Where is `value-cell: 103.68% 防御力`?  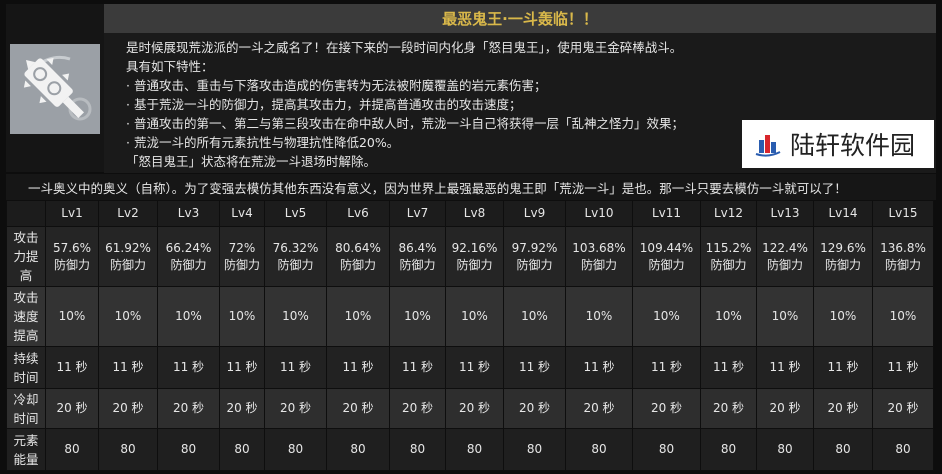
value-cell: 103.68% 防御力 is located at coordinates (599, 256).